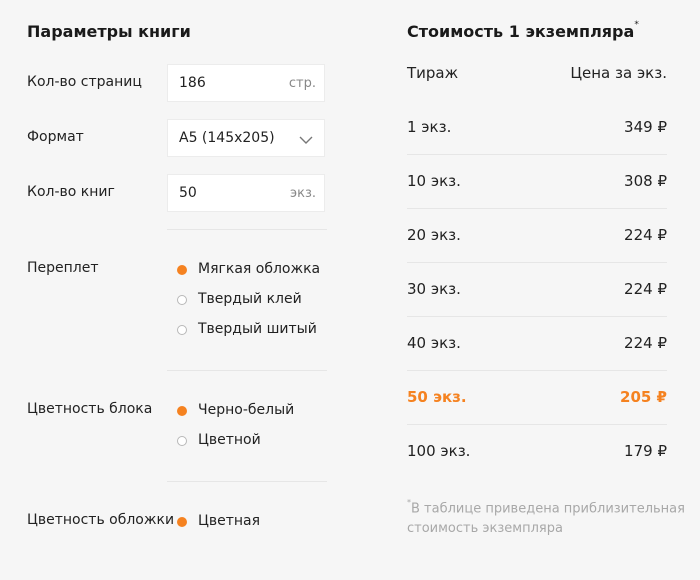 The image size is (700, 580). What do you see at coordinates (71, 192) in the screenshot?
I see `copies-label: Кол-во книг` at bounding box center [71, 192].